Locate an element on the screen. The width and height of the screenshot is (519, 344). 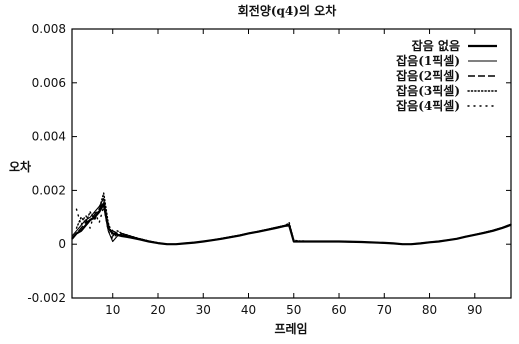
legend-label: 잡음(3픽셀) is located at coordinates (428, 90).